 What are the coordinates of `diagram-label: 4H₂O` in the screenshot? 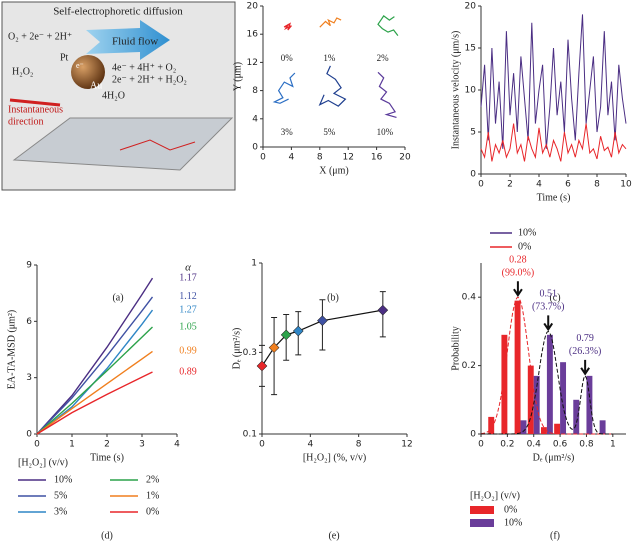 It's located at (113, 95).